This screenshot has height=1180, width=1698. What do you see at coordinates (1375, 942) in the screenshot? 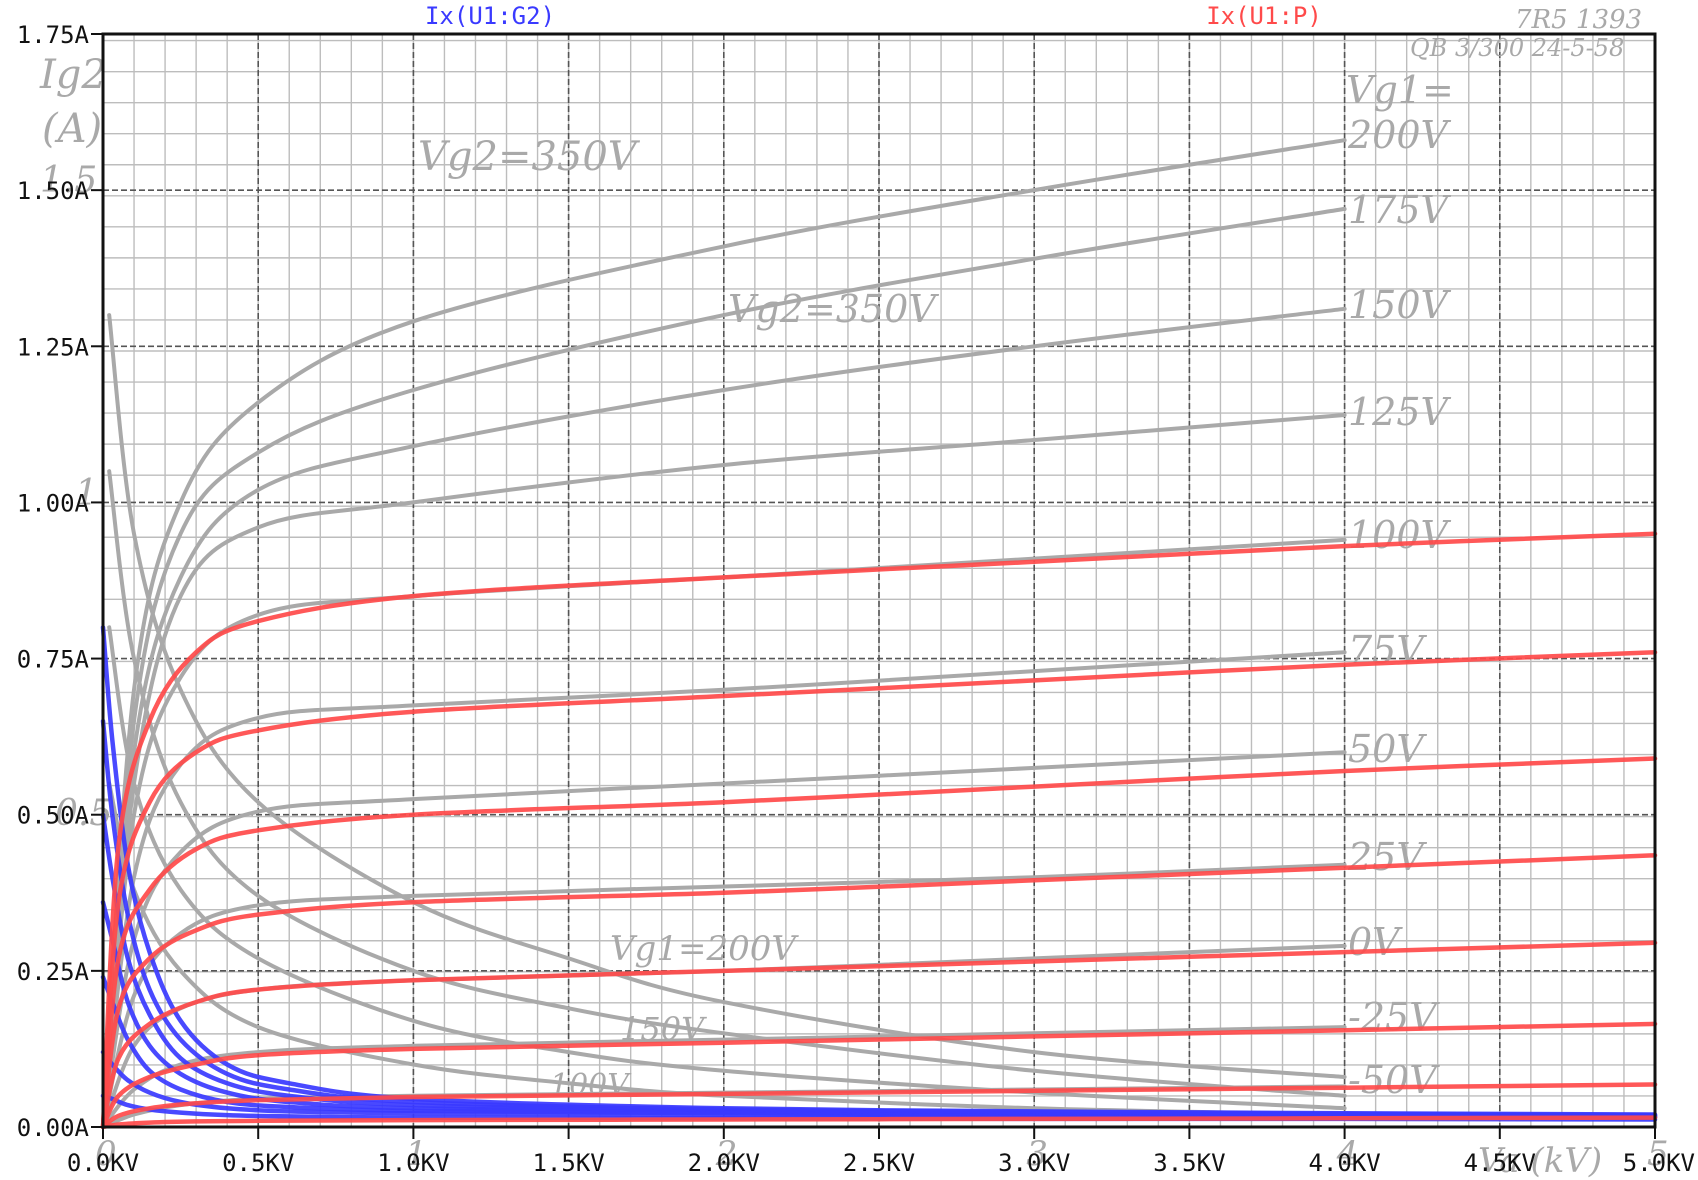
I see `curve-voltage-label: 0V` at bounding box center [1375, 942].